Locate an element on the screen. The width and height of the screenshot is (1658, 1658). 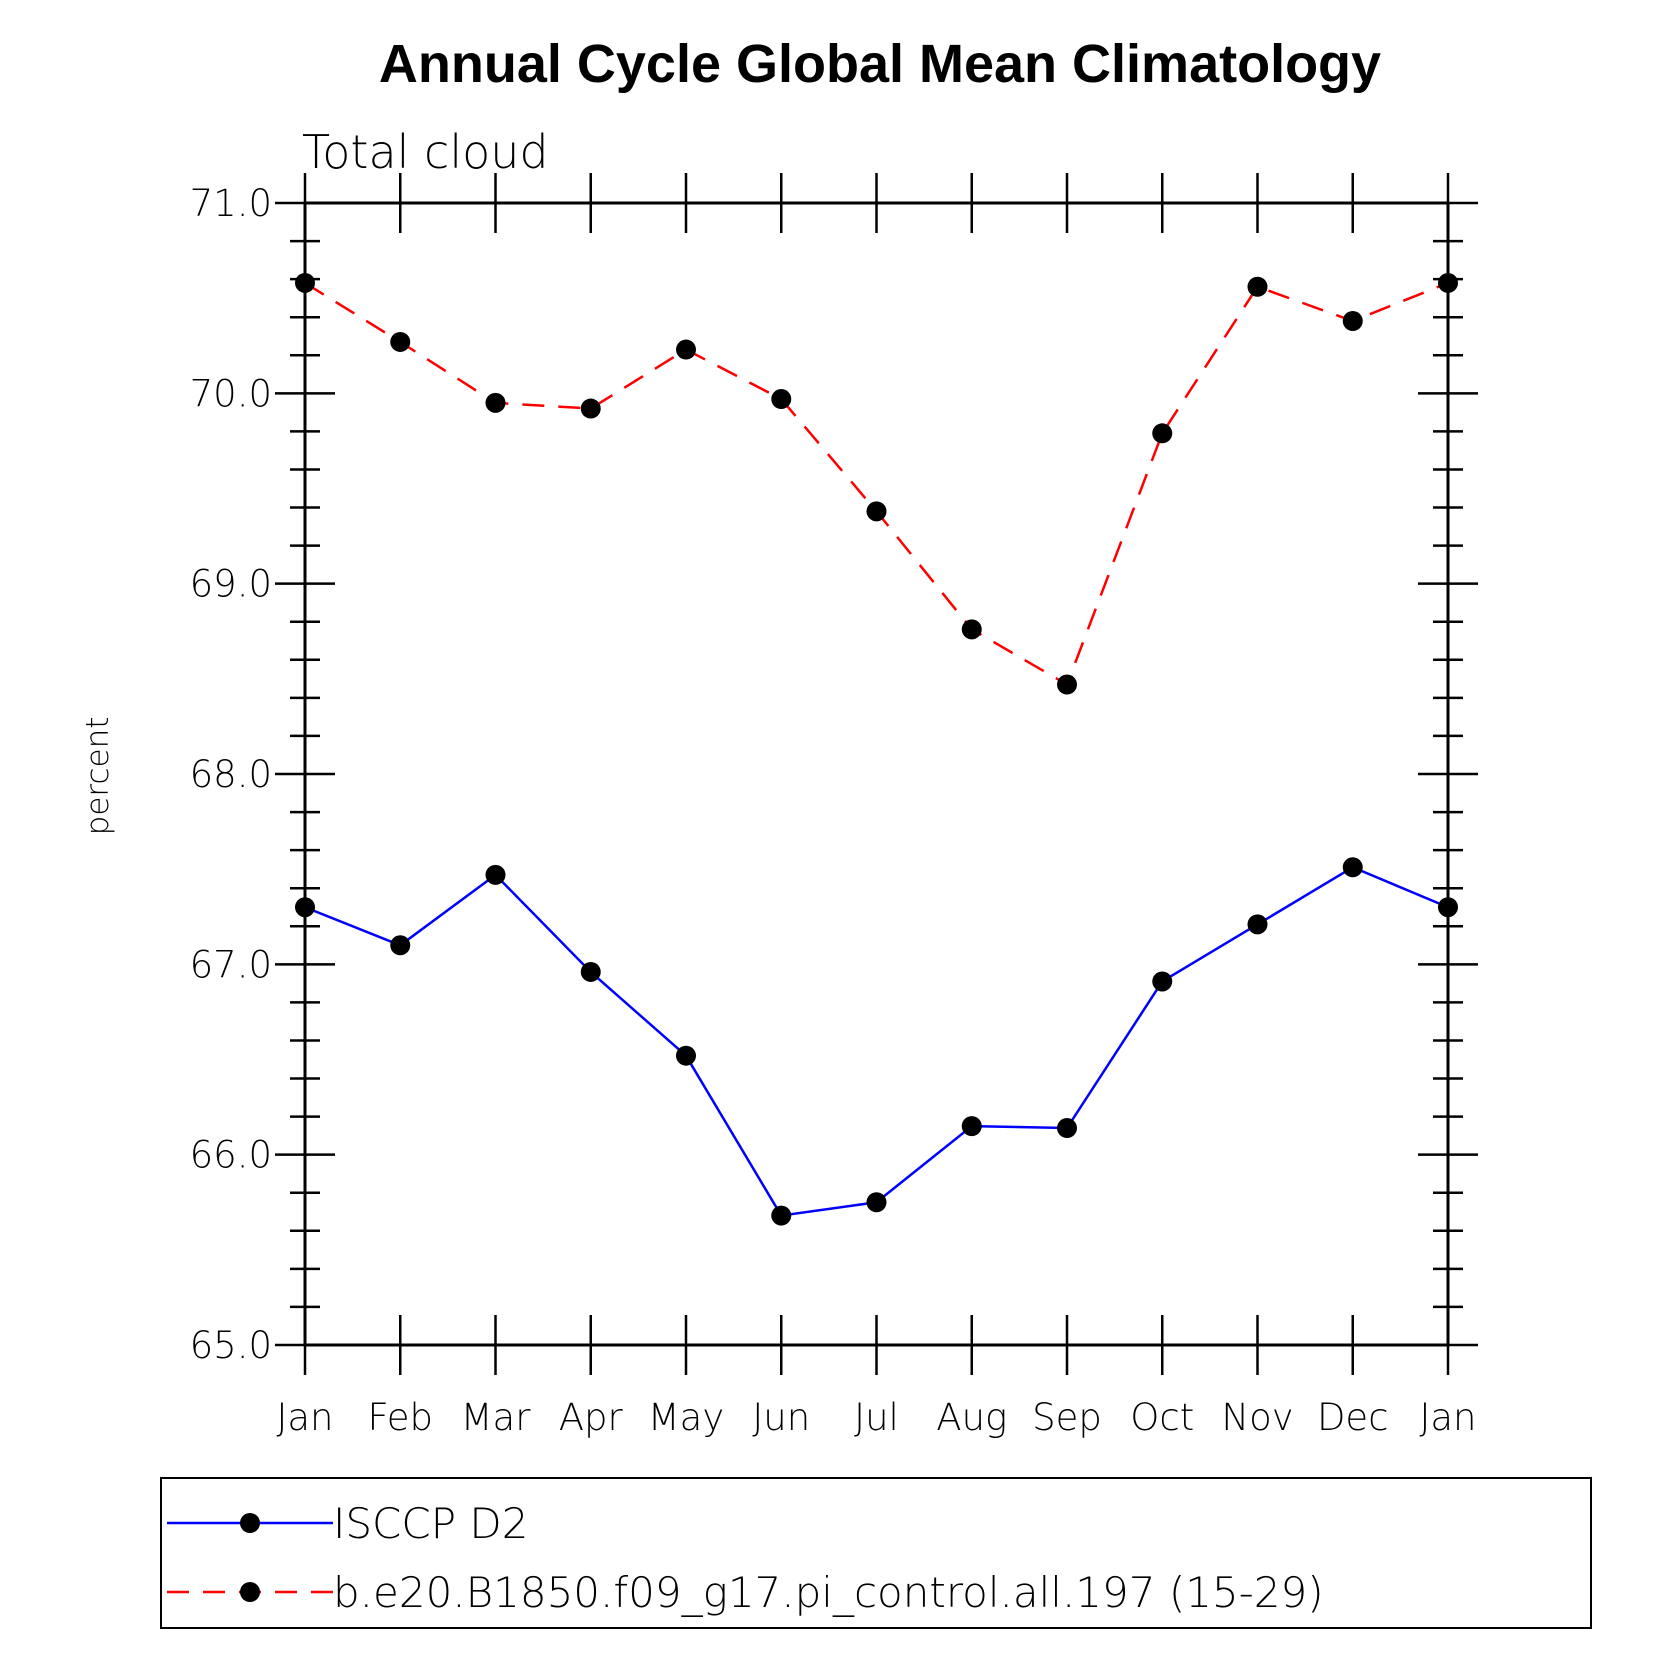
x-tick-labels: Jan Feb Mar Apr May Jun Jul Aug Sep Oct Nov Dec Jan is located at coordinates (876, 1417).